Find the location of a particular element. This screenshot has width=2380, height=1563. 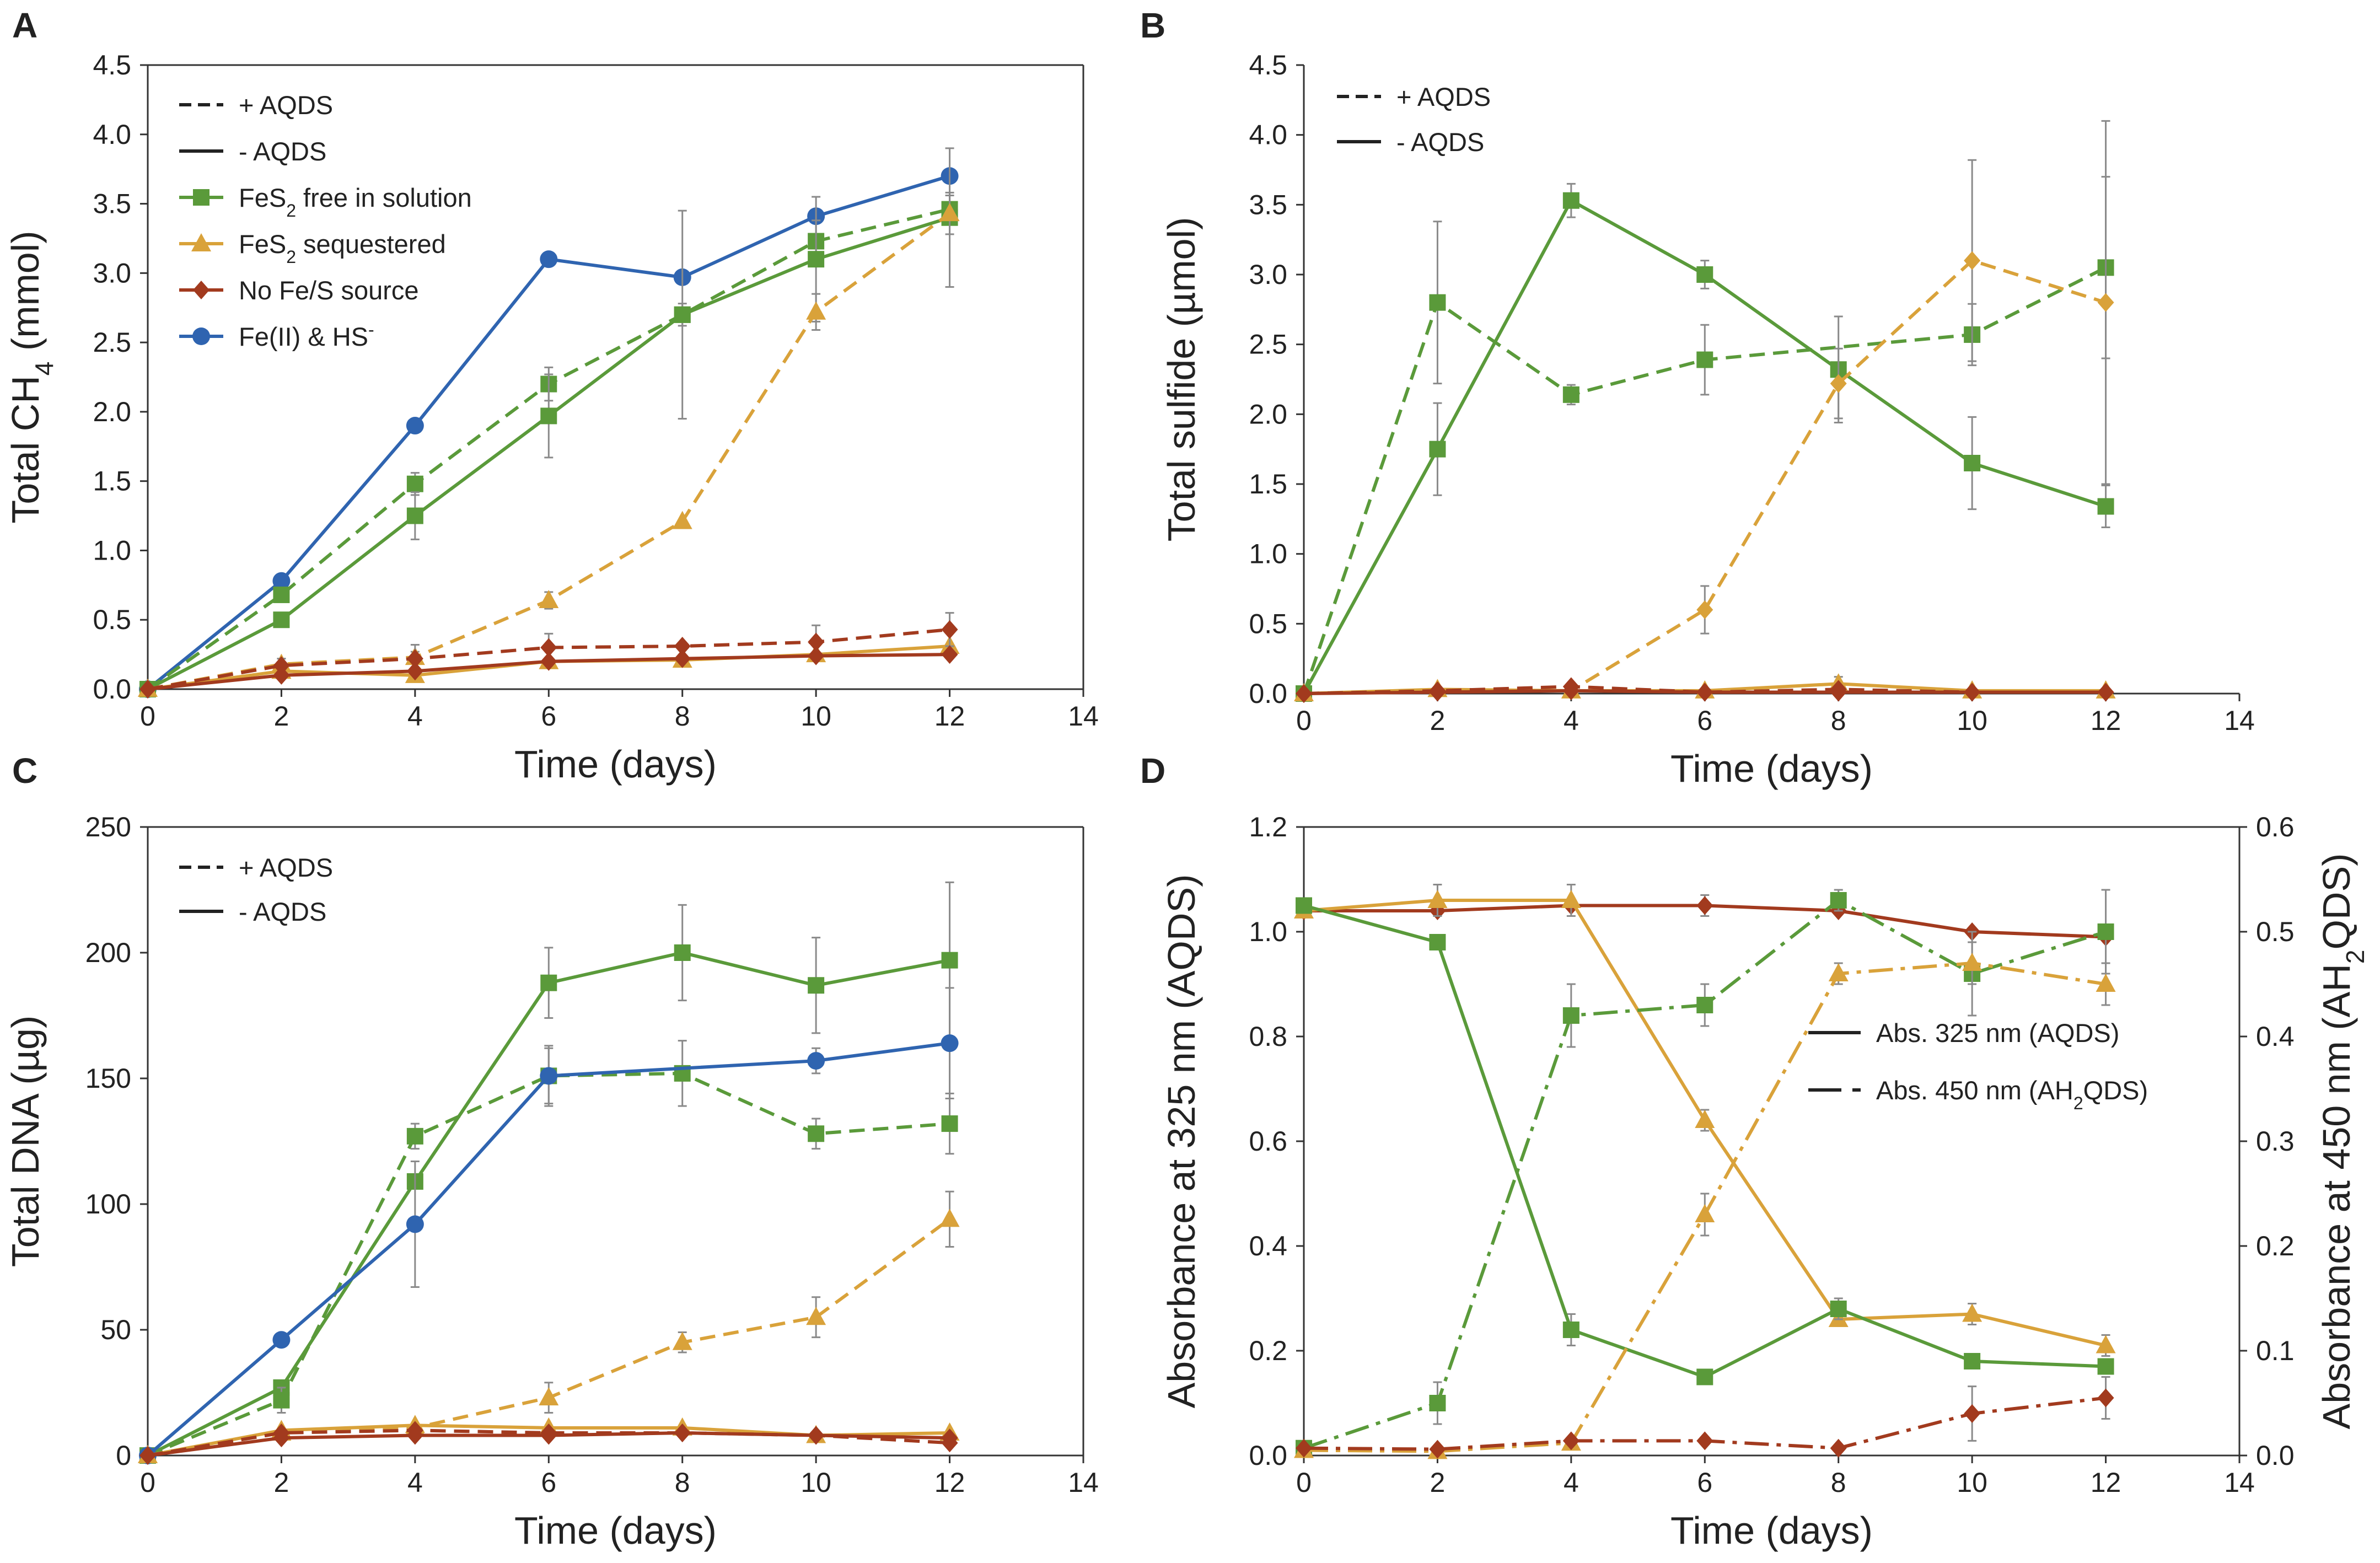

legend-text: free in solution is located at coordinates (384, 197).